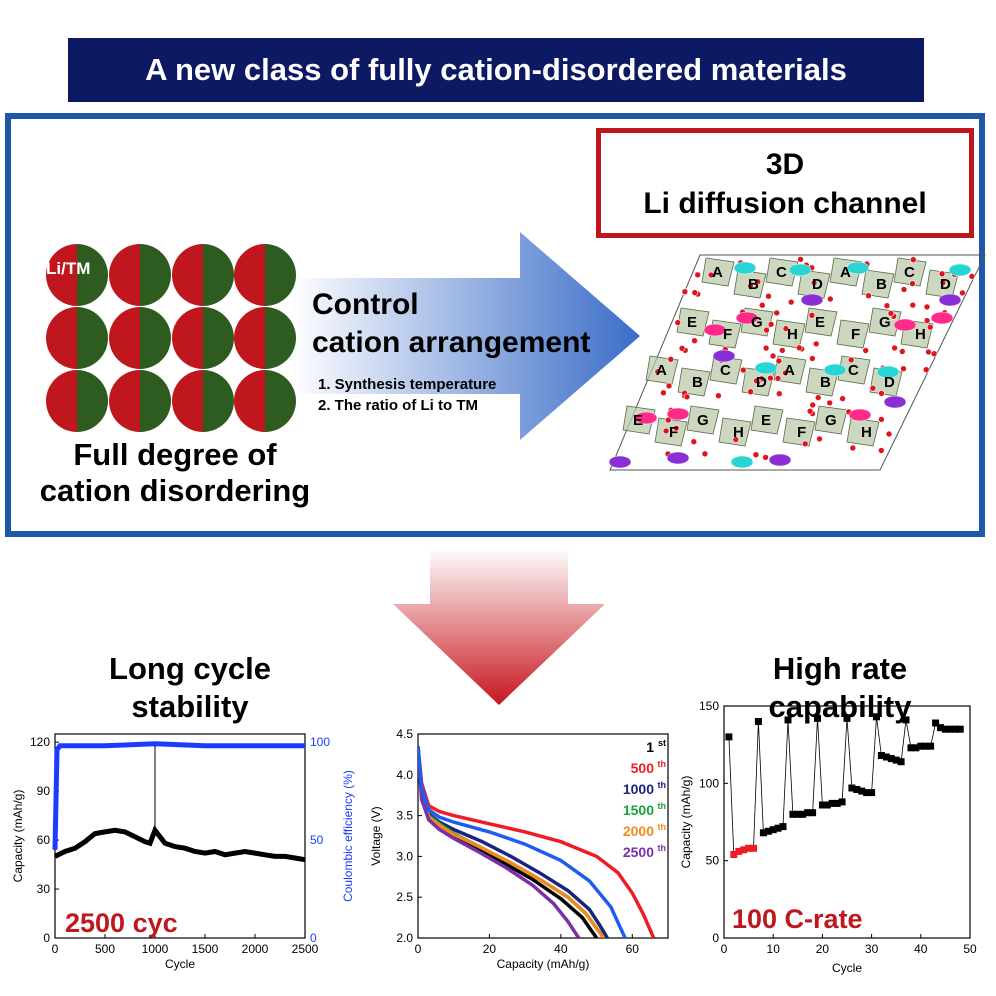 This screenshot has width=996, height=996. Describe the element at coordinates (320, 742) in the screenshot. I see `y2-tick-label: 100` at that location.